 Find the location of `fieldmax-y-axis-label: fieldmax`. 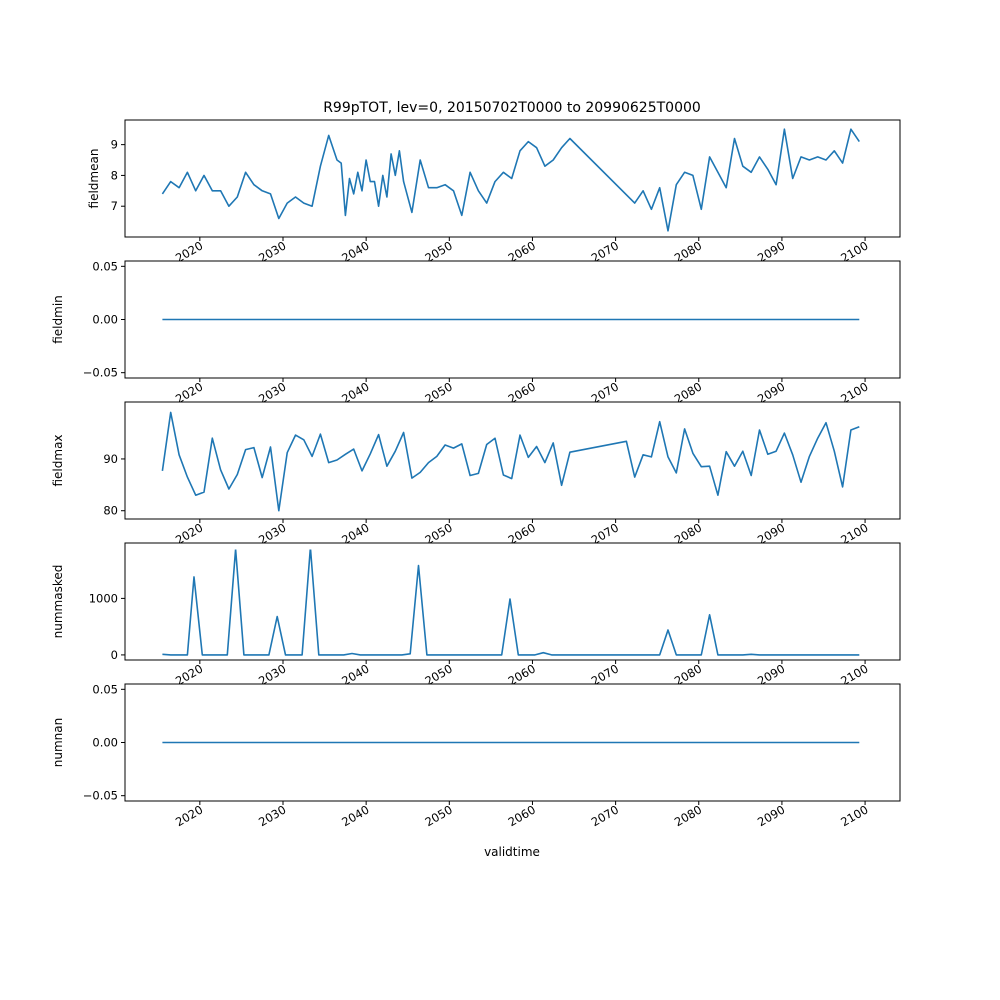

fieldmax-y-axis-label: fieldmax is located at coordinates (58, 460).